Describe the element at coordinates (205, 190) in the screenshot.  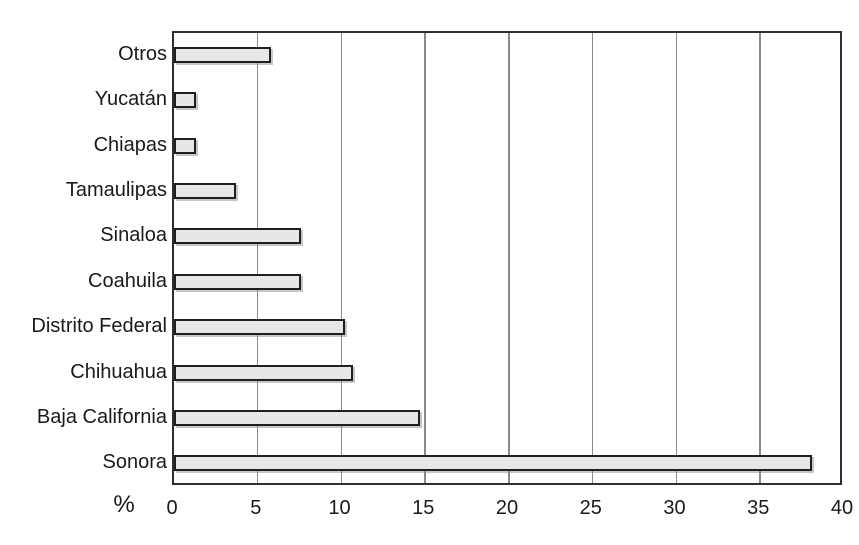
I see `bar-tamaulipas` at that location.